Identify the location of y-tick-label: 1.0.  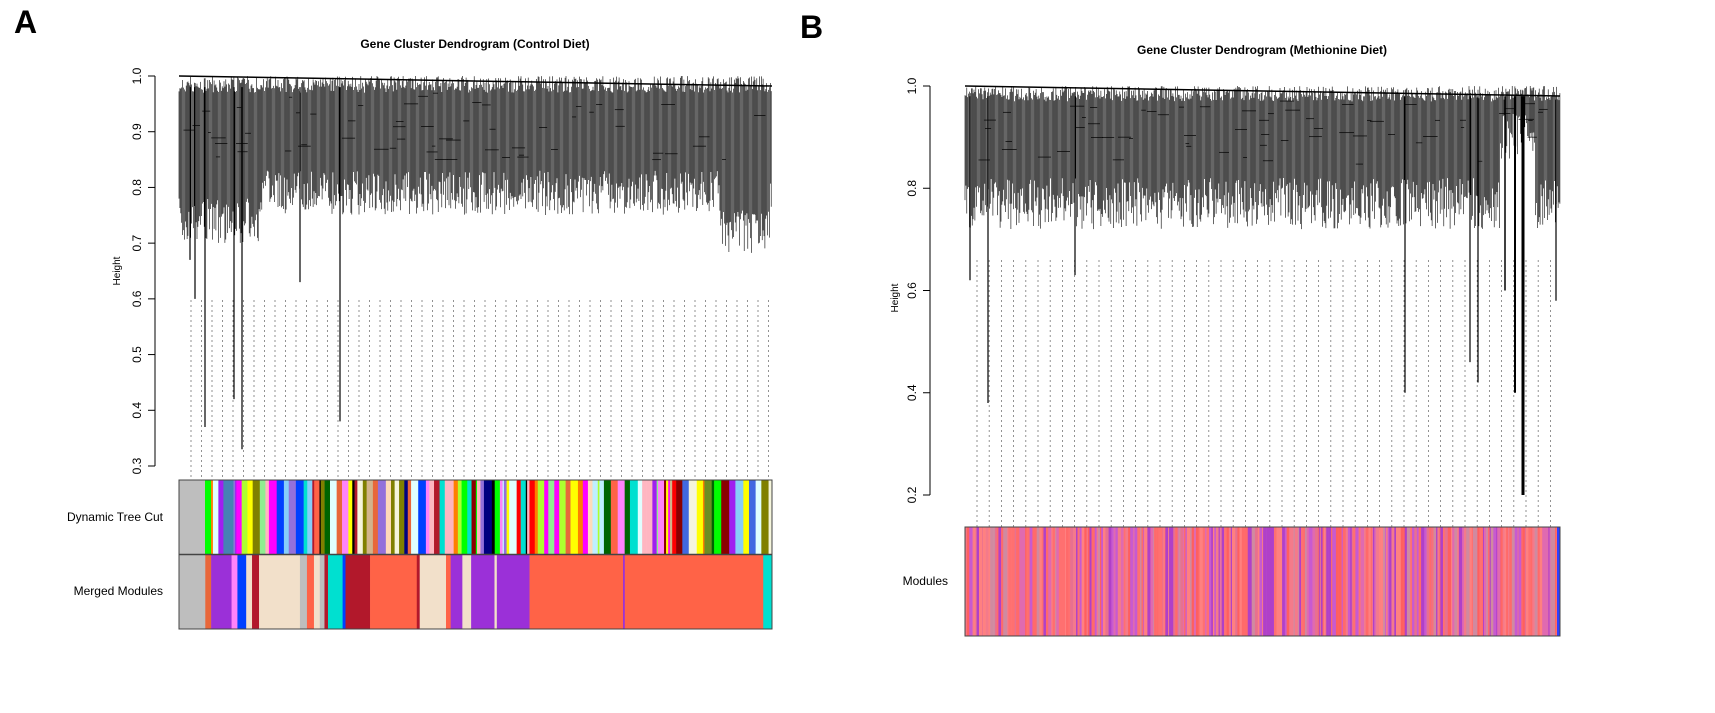
(137, 75).